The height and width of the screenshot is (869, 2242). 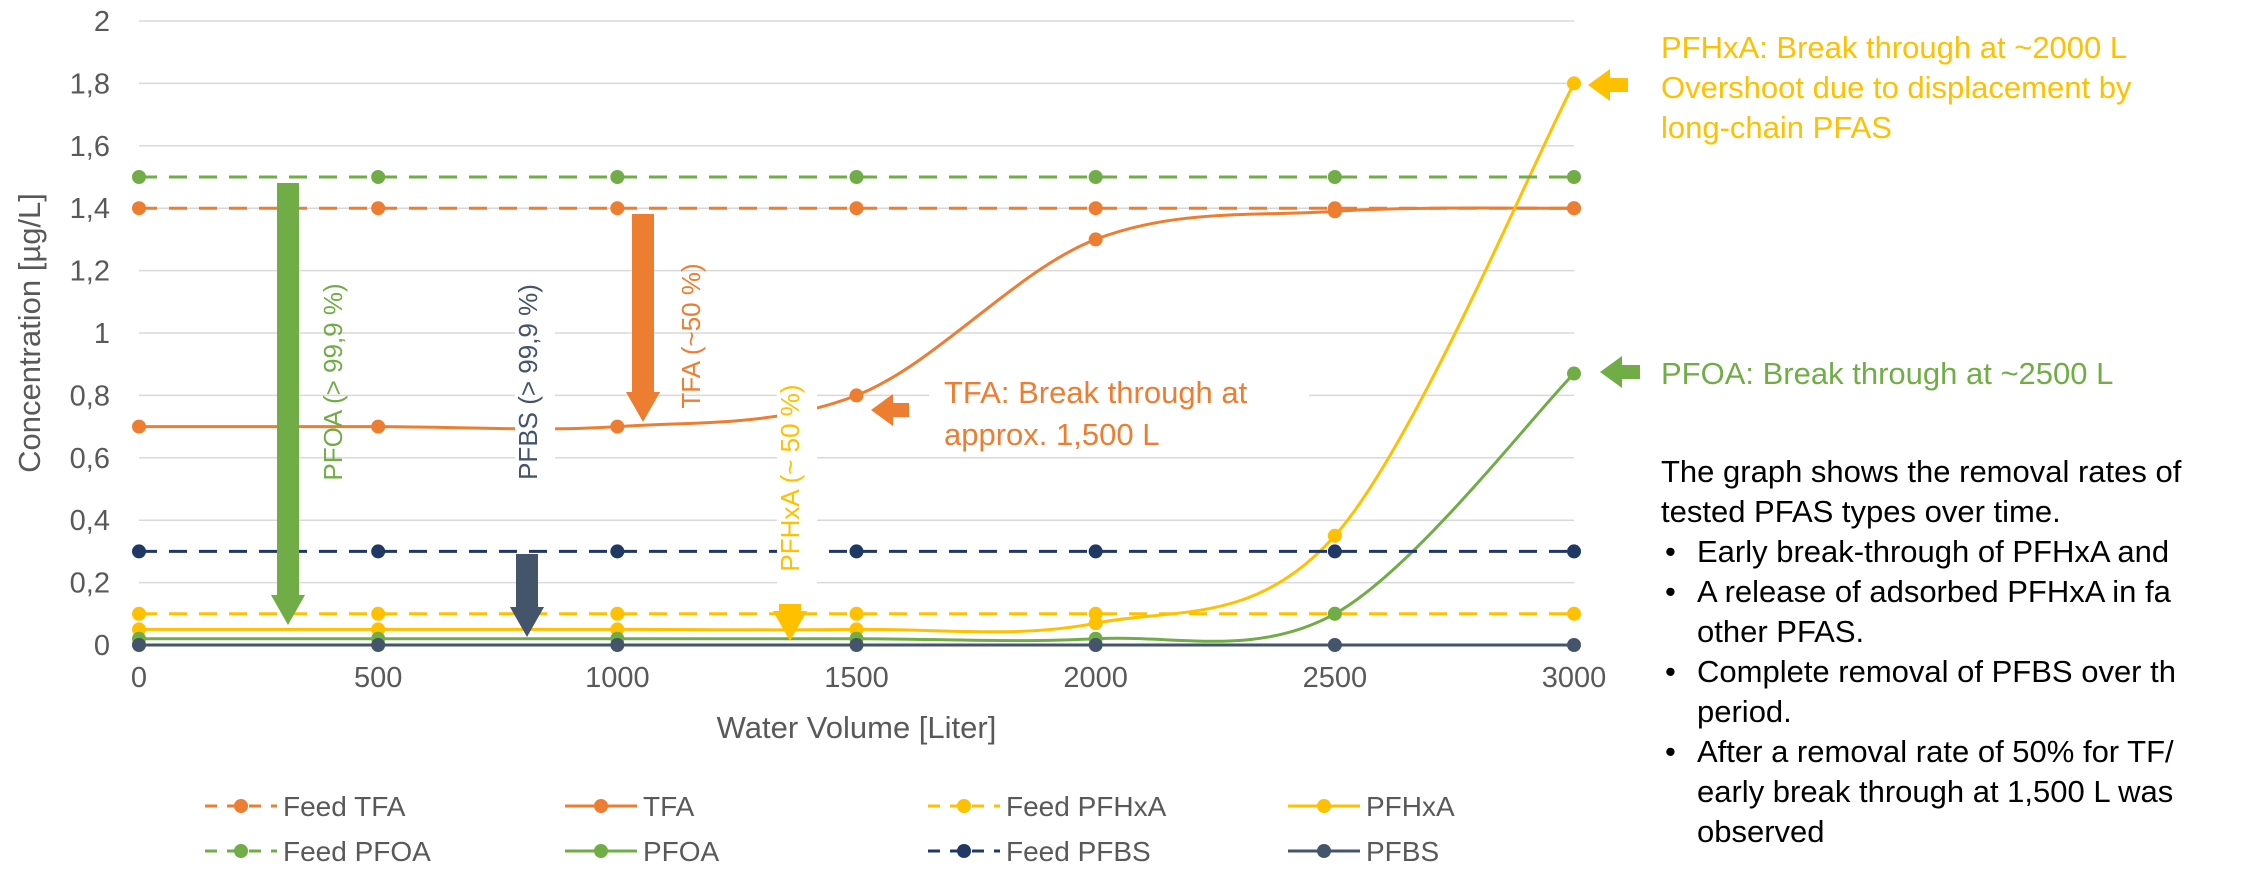 What do you see at coordinates (102, 22) in the screenshot?
I see `y-tick-label: 2` at bounding box center [102, 22].